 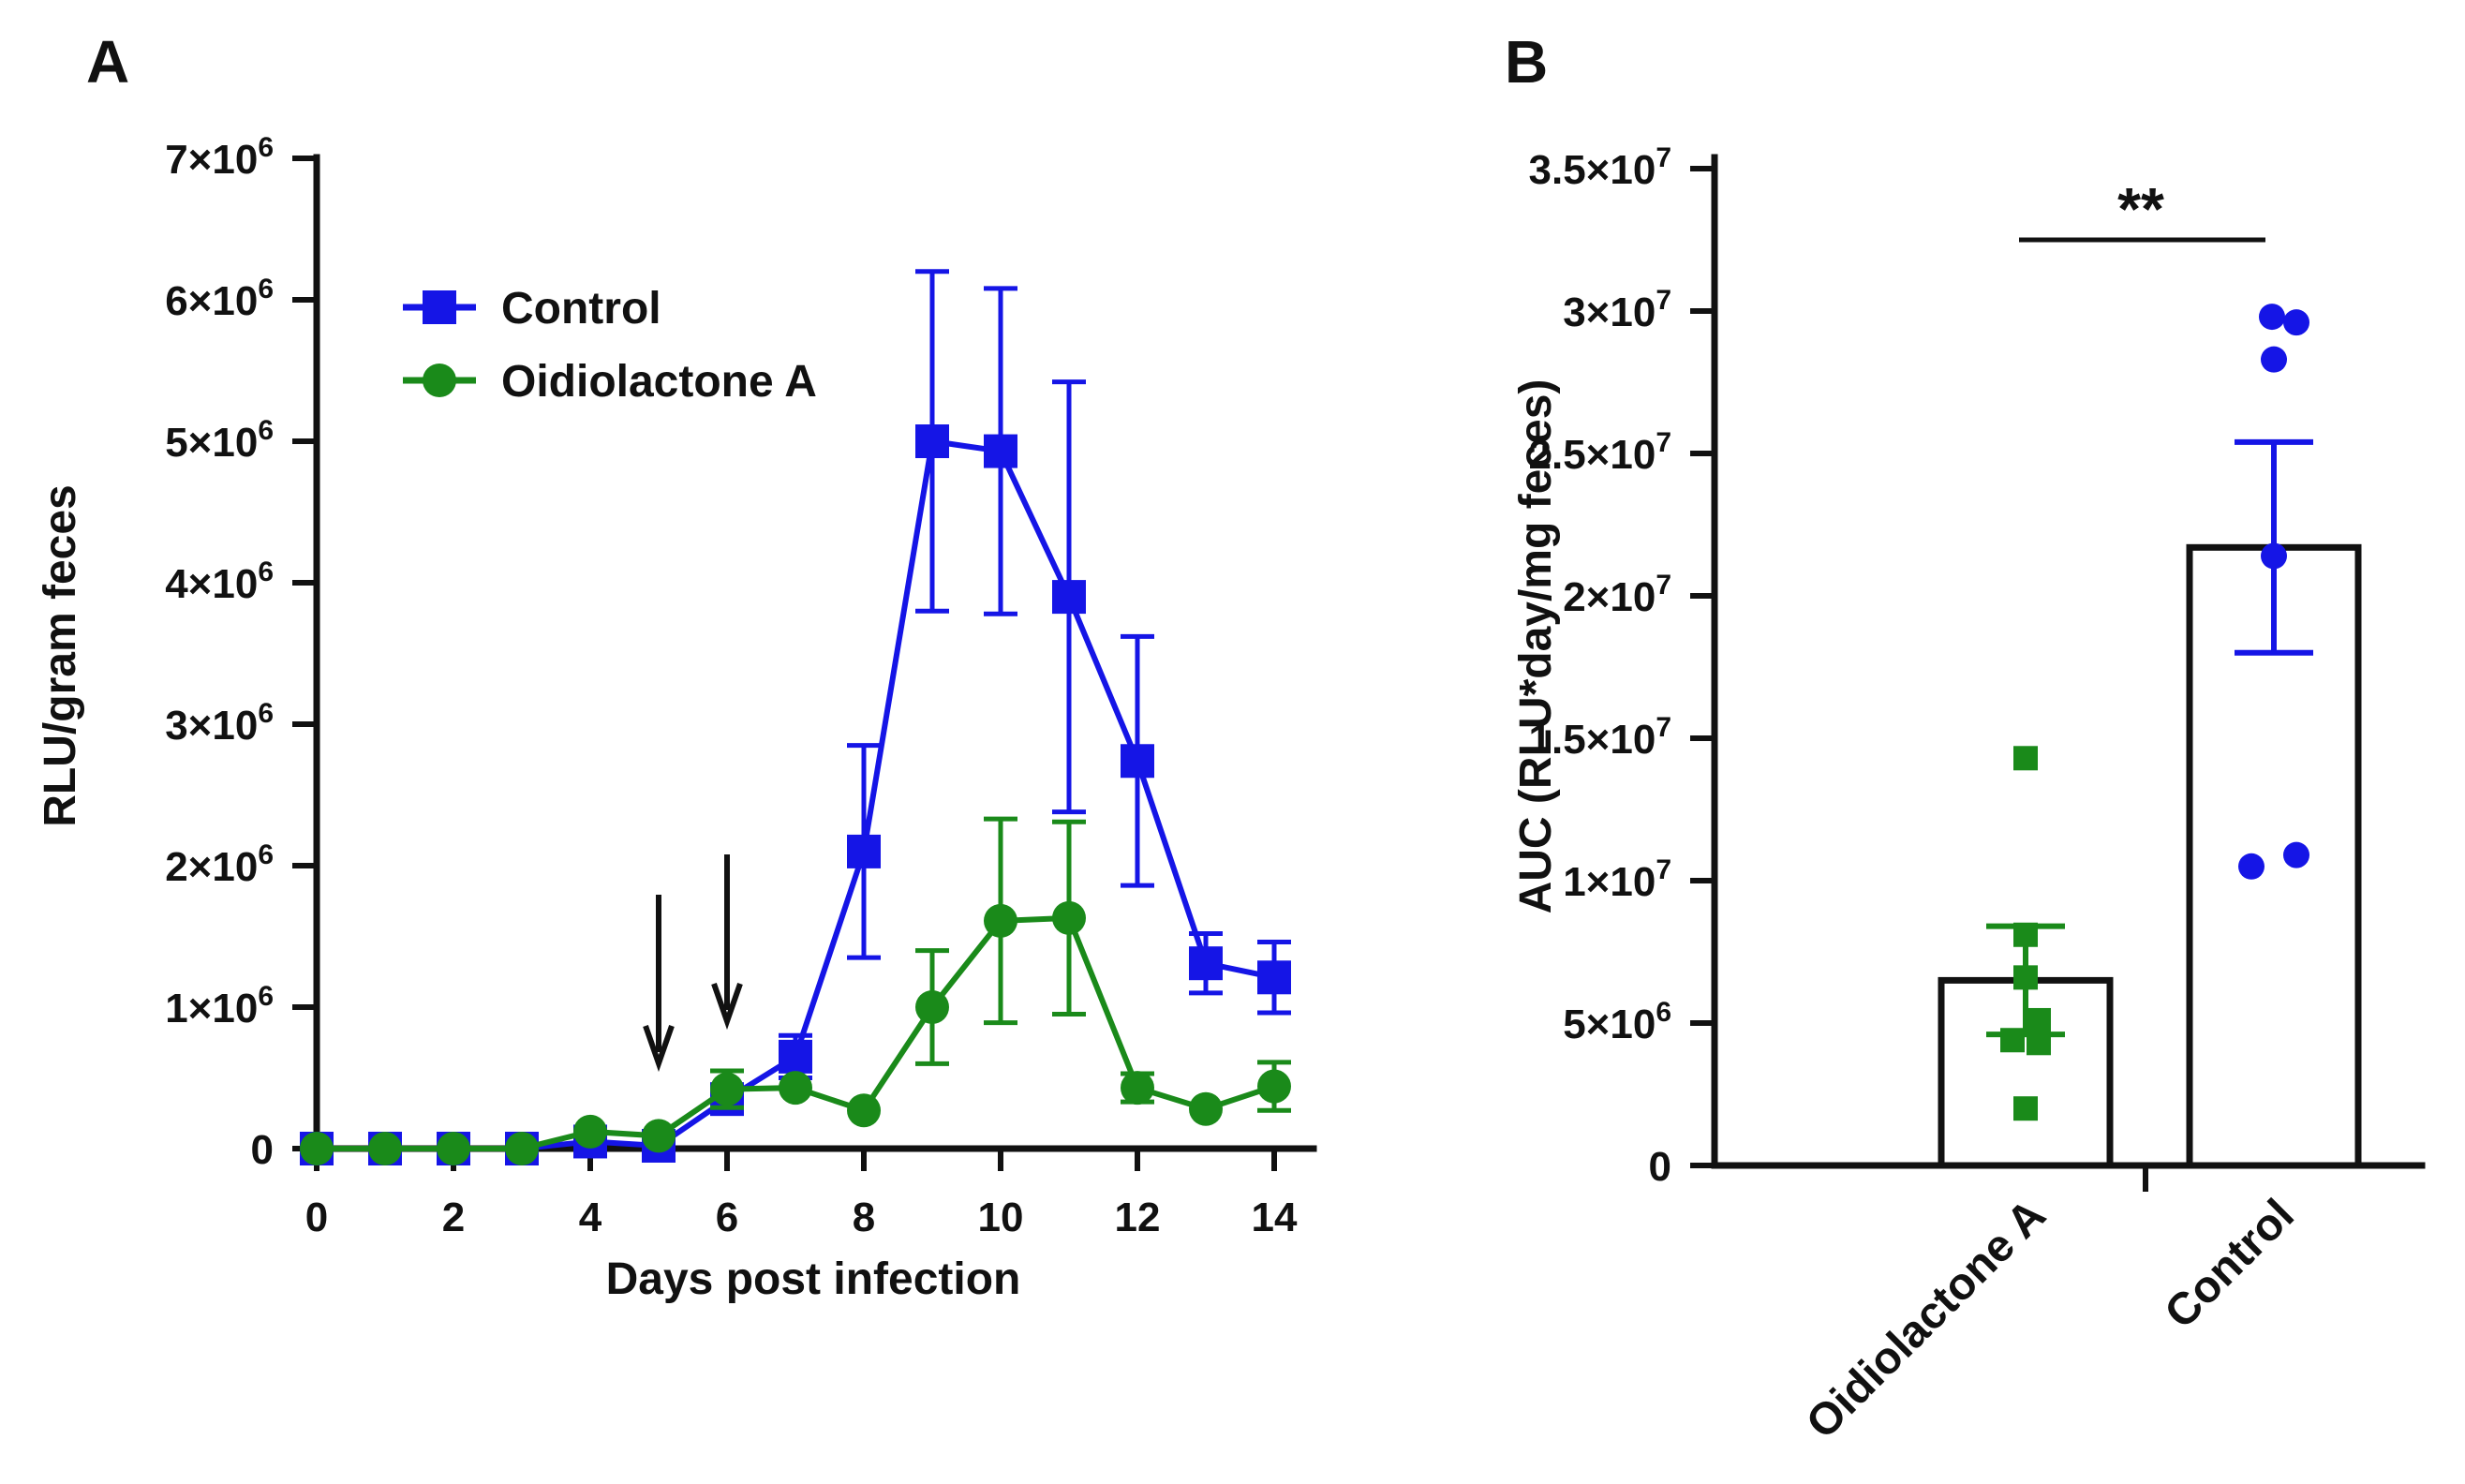 What do you see at coordinates (1001, 1217) in the screenshot?
I see `x-tick-label: 10` at bounding box center [1001, 1217].